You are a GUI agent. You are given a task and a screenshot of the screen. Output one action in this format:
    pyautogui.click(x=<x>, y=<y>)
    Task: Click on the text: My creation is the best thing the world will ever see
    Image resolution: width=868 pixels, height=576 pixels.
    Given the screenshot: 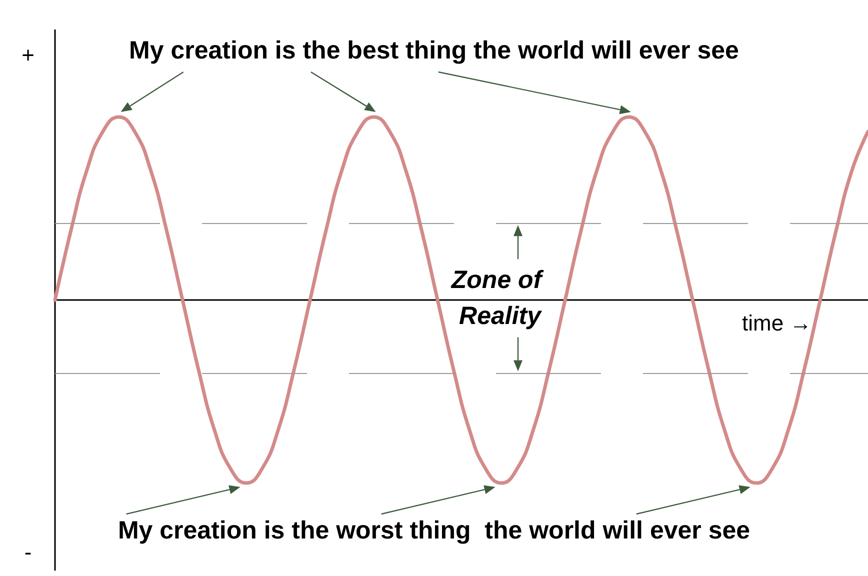 What is the action you would take?
    pyautogui.click(x=434, y=50)
    